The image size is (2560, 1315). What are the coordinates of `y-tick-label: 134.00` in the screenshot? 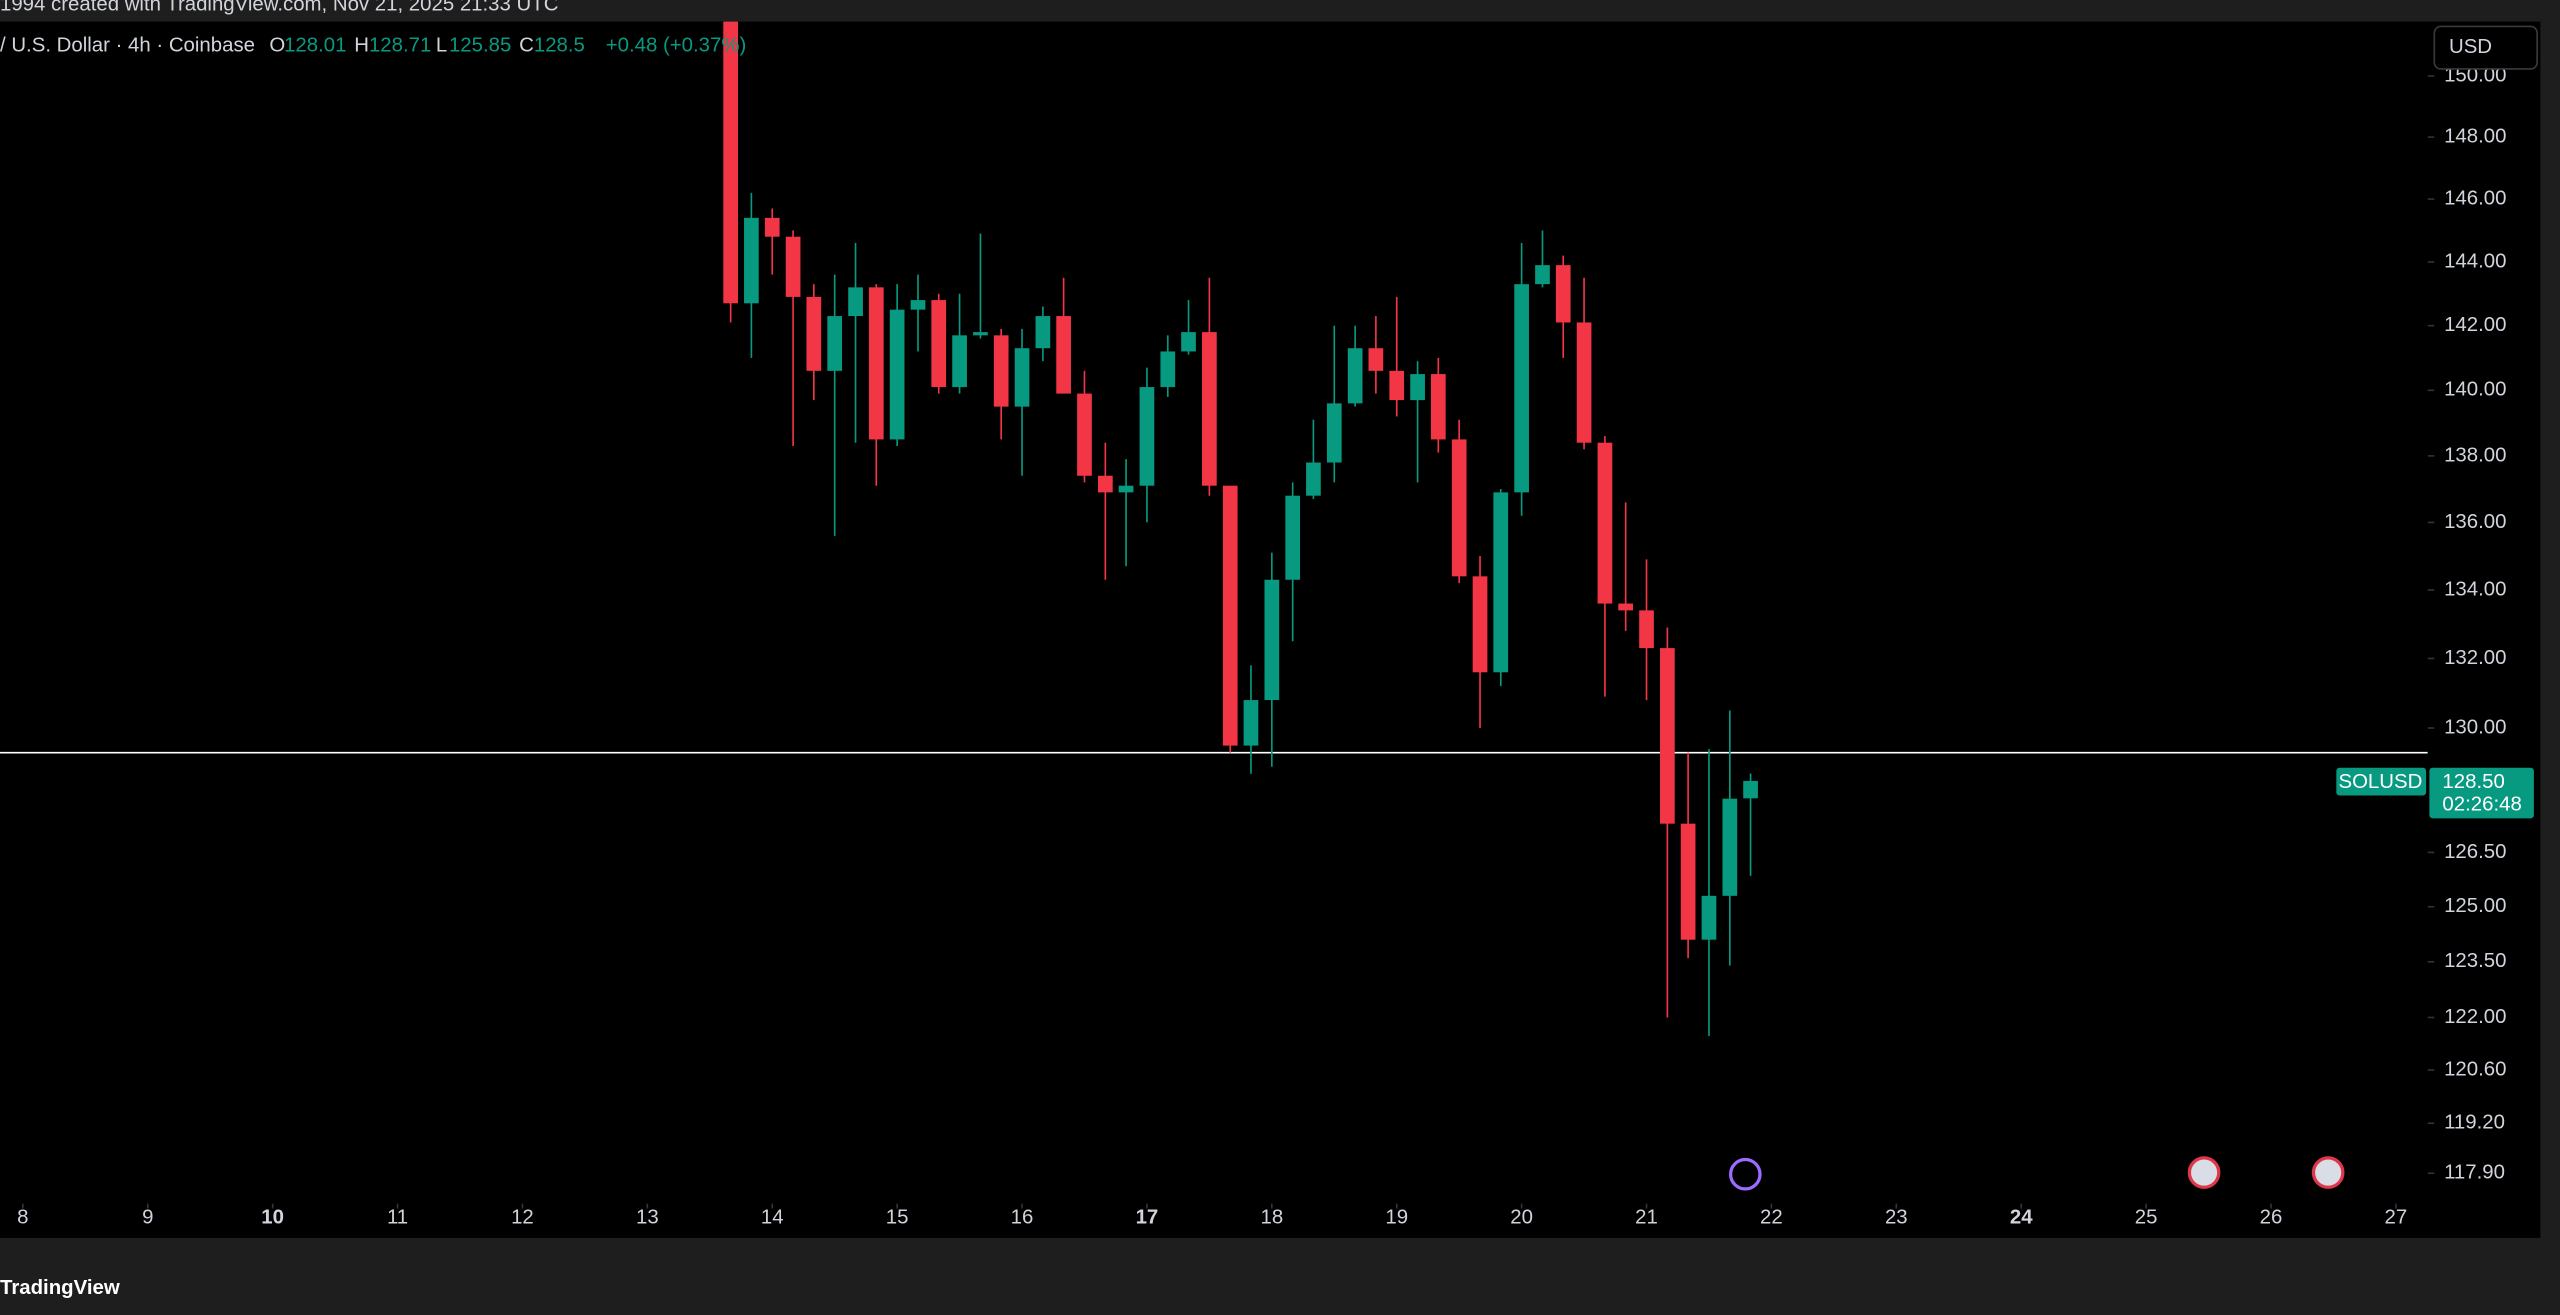 It's located at (2475, 589).